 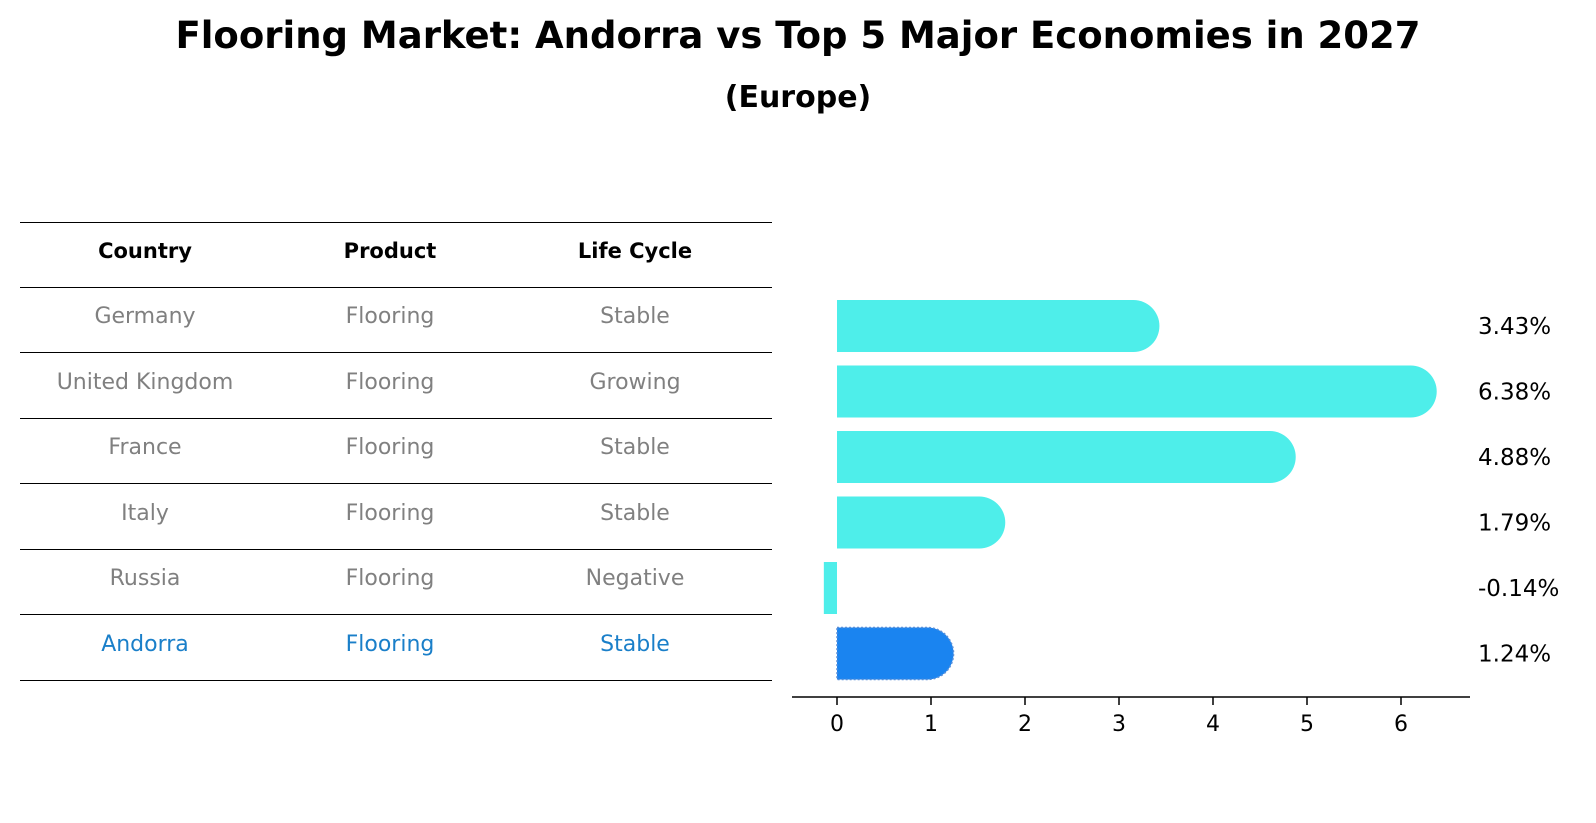 What do you see at coordinates (895, 653) in the screenshot?
I see `bar-andorra` at bounding box center [895, 653].